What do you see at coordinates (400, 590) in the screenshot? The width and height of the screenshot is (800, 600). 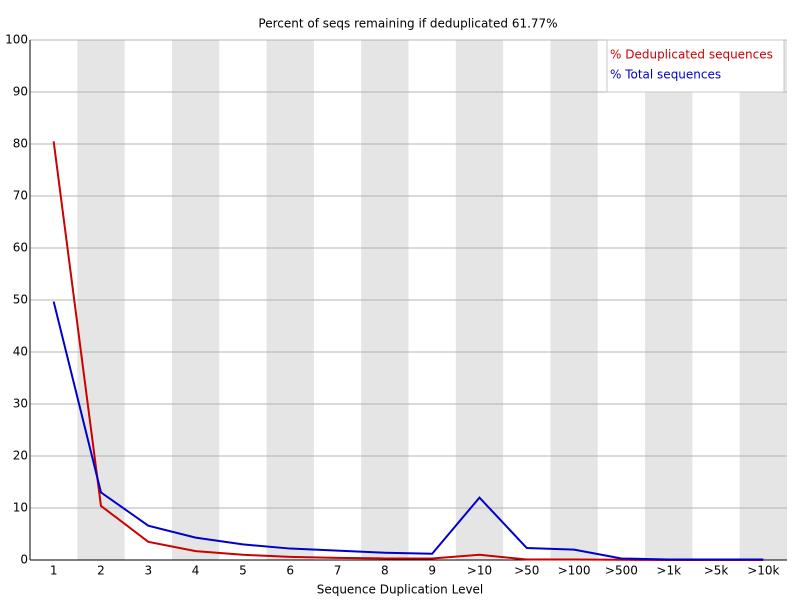 I see `x-axis-label: Sequence Duplication Level` at bounding box center [400, 590].